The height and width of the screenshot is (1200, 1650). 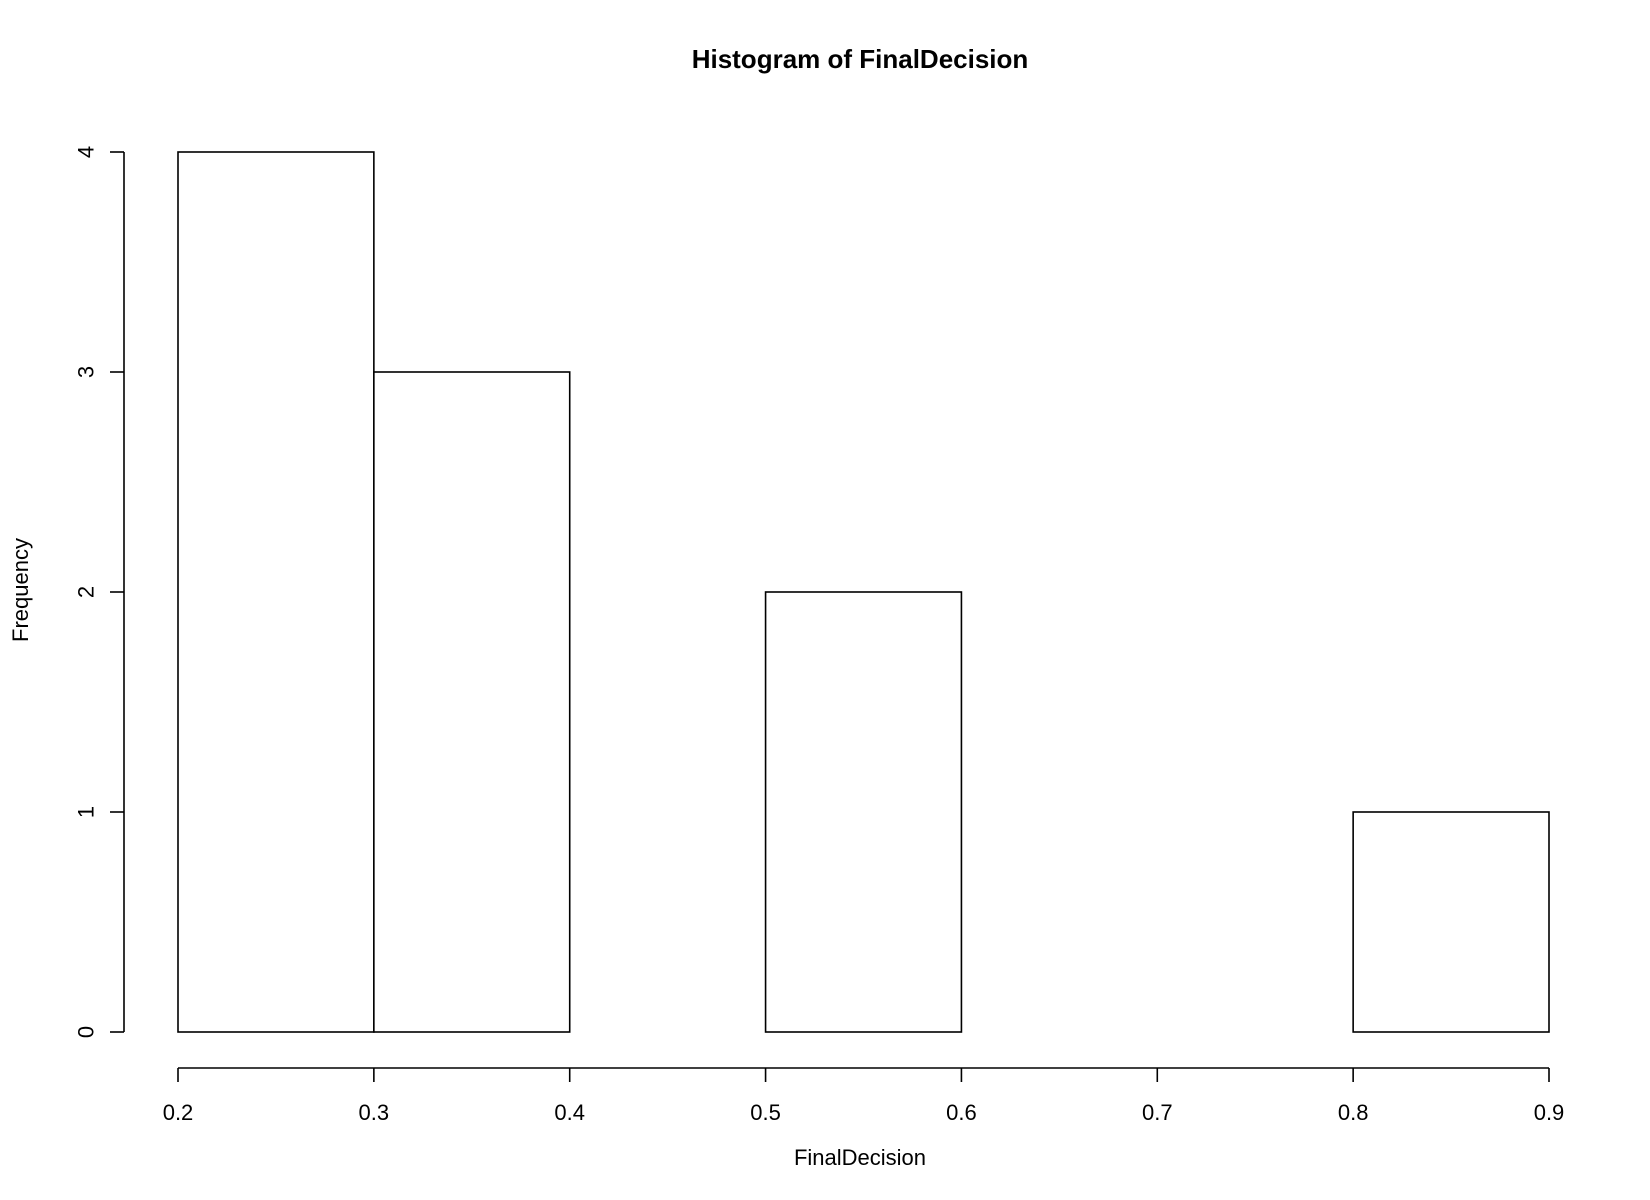 What do you see at coordinates (99, 592) in the screenshot?
I see `y-axis: 0 1 2 3 4` at bounding box center [99, 592].